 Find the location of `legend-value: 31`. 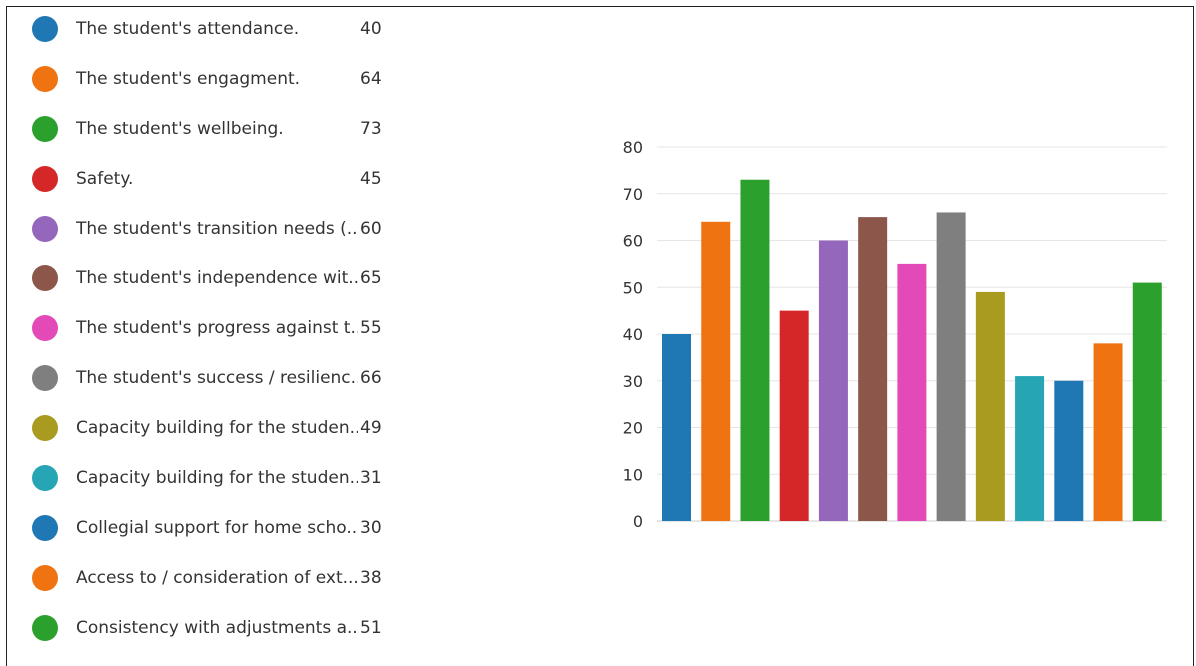

legend-value: 31 is located at coordinates (371, 477).